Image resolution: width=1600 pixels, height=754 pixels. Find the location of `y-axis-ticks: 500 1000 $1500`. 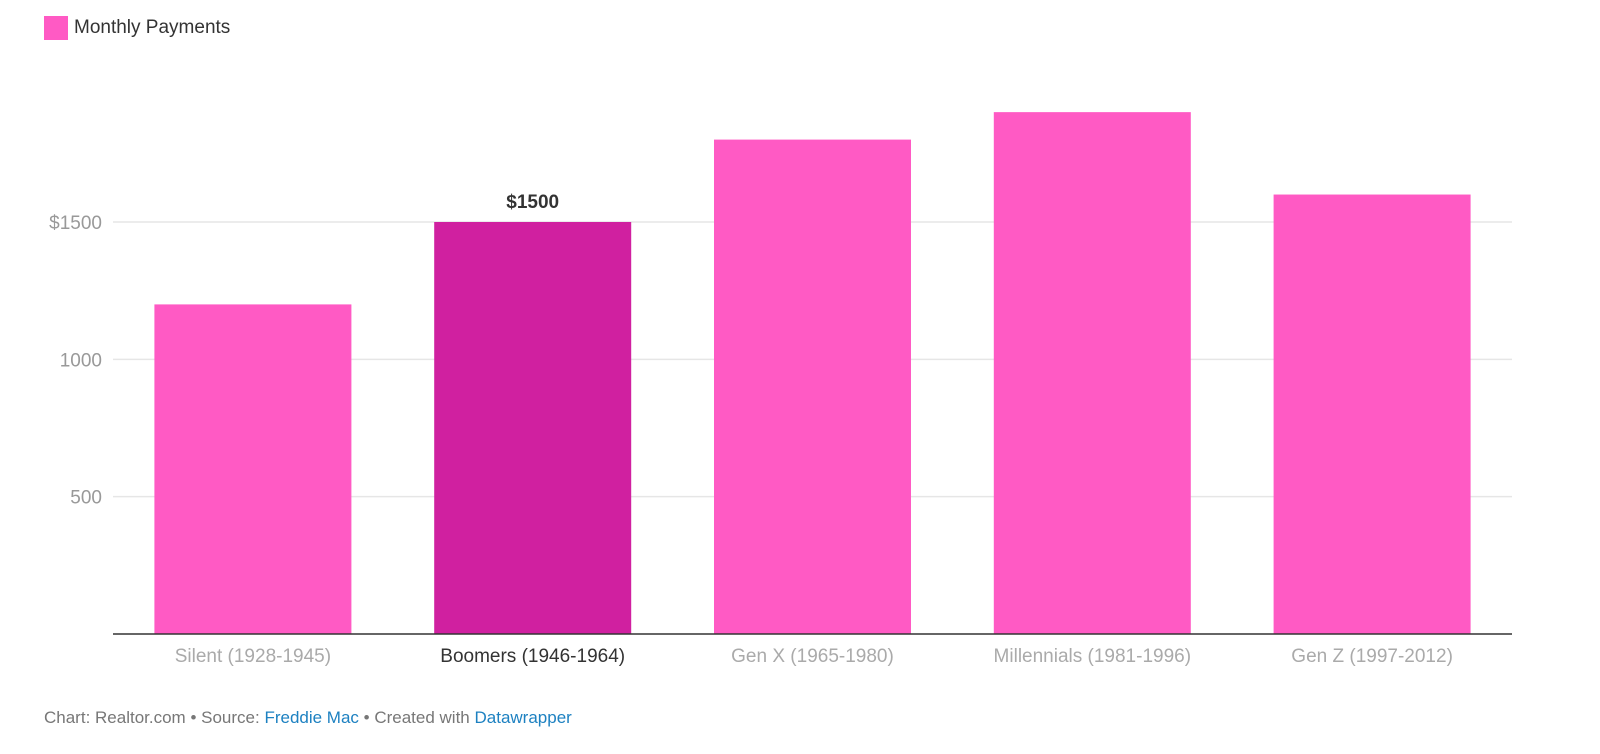

y-axis-ticks: 500 1000 $1500 is located at coordinates (75, 361).